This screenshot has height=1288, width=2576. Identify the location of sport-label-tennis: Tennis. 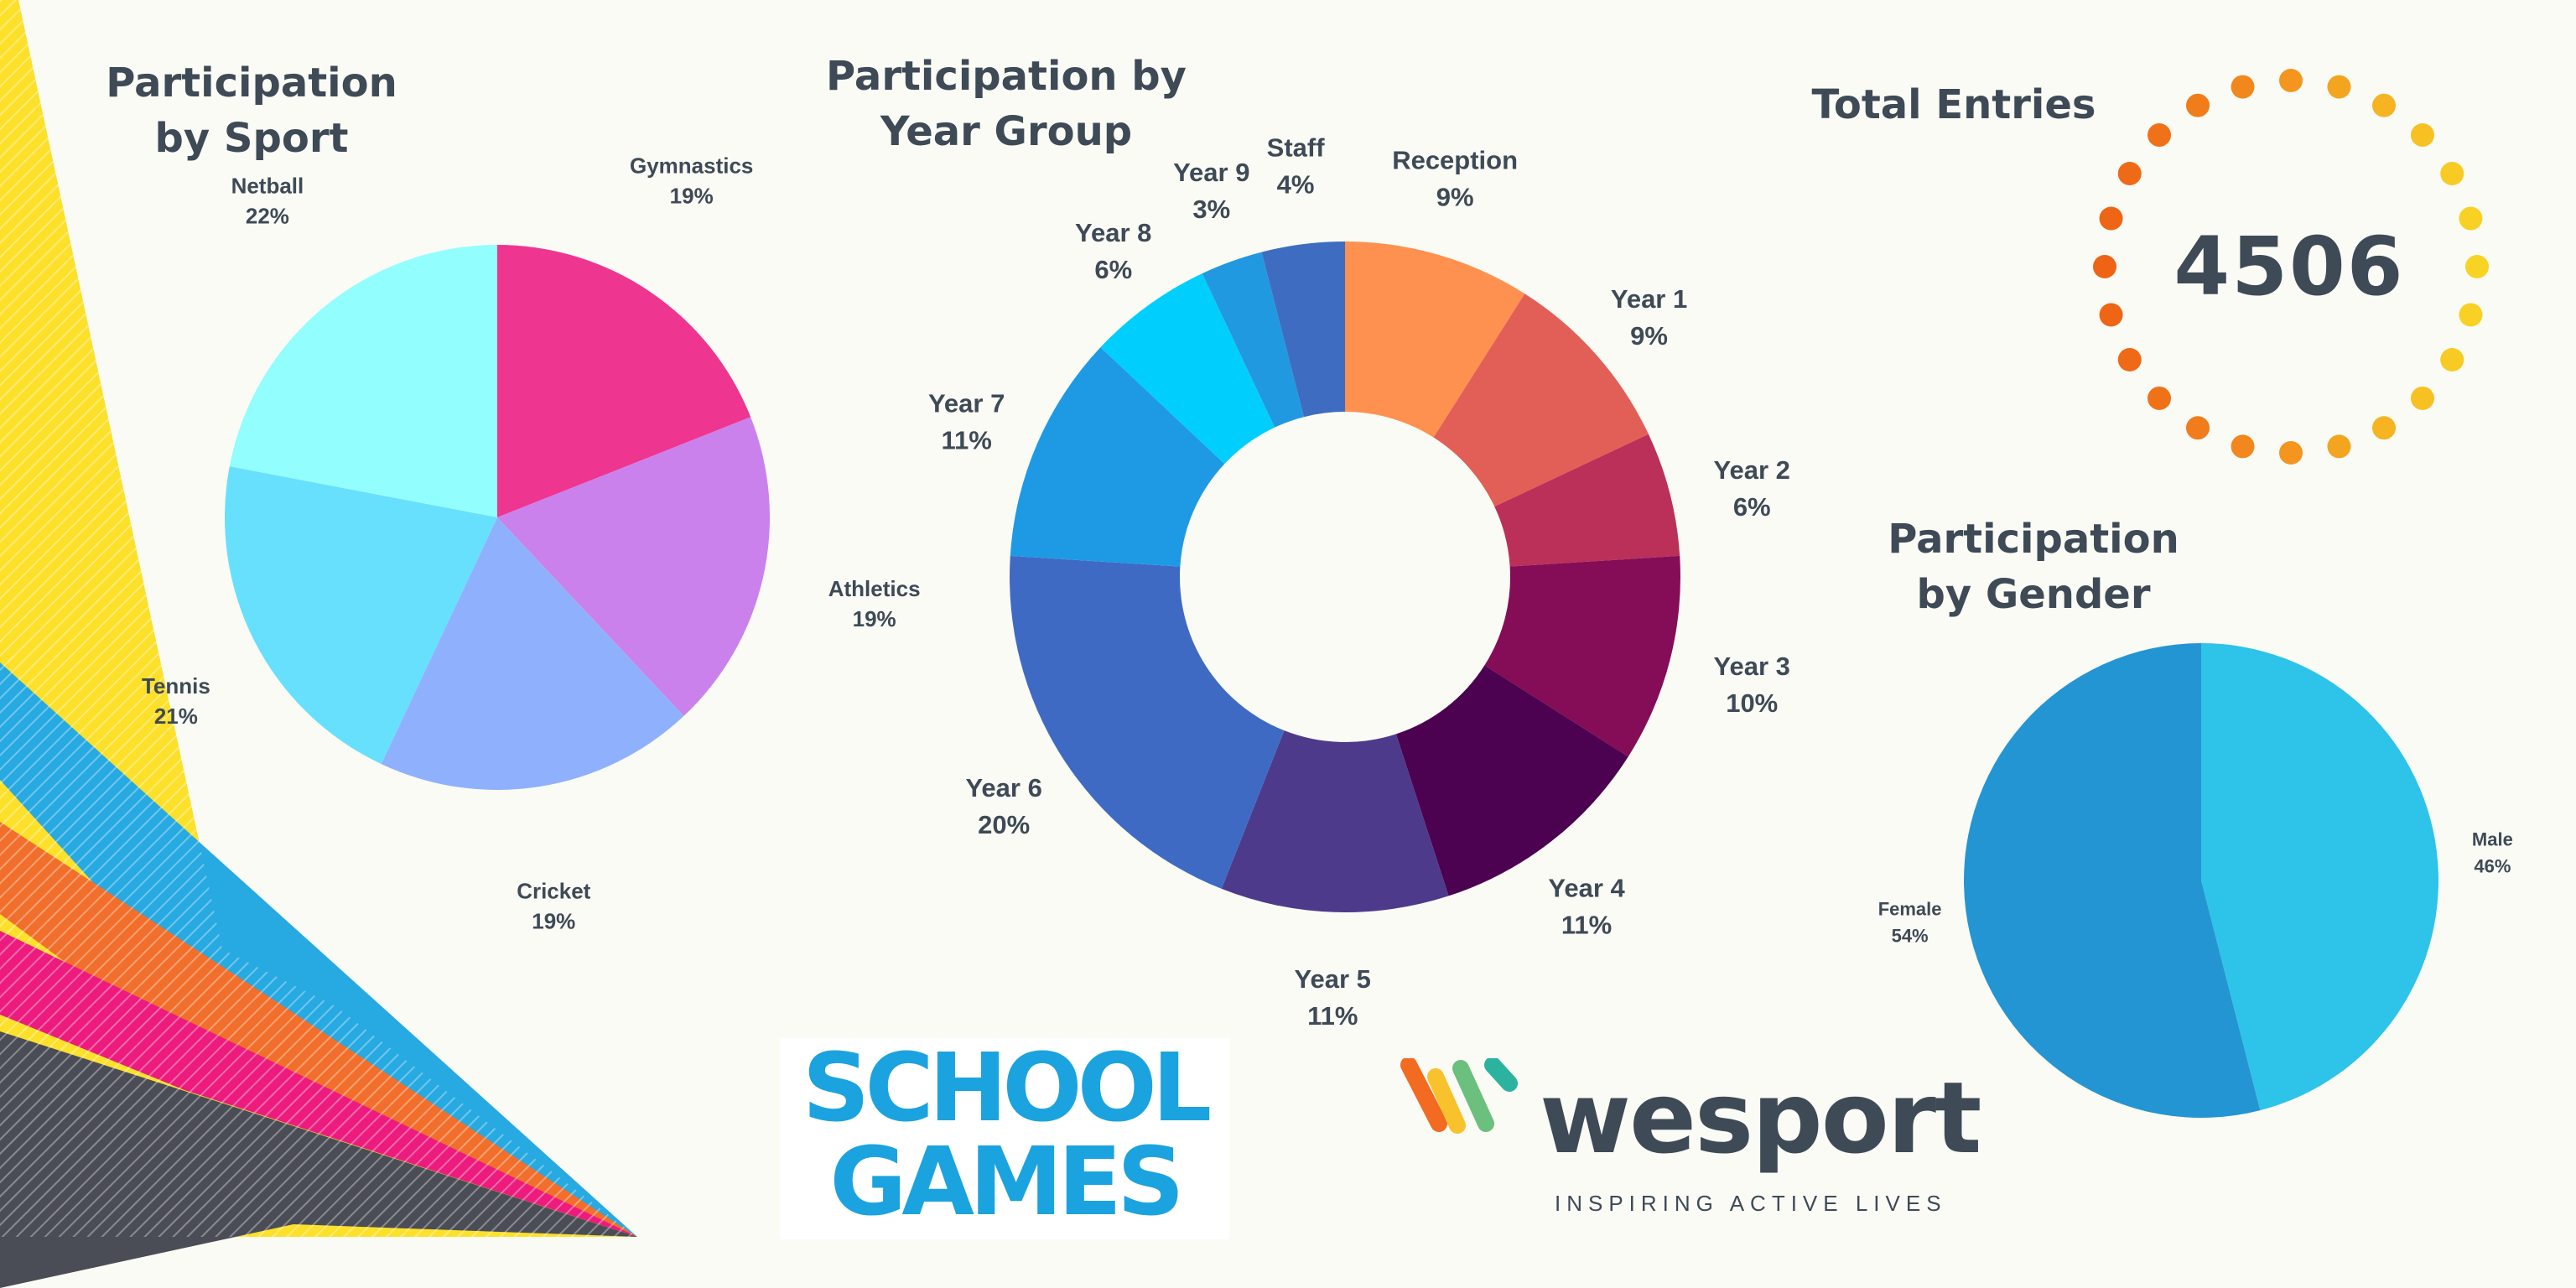
(176, 686).